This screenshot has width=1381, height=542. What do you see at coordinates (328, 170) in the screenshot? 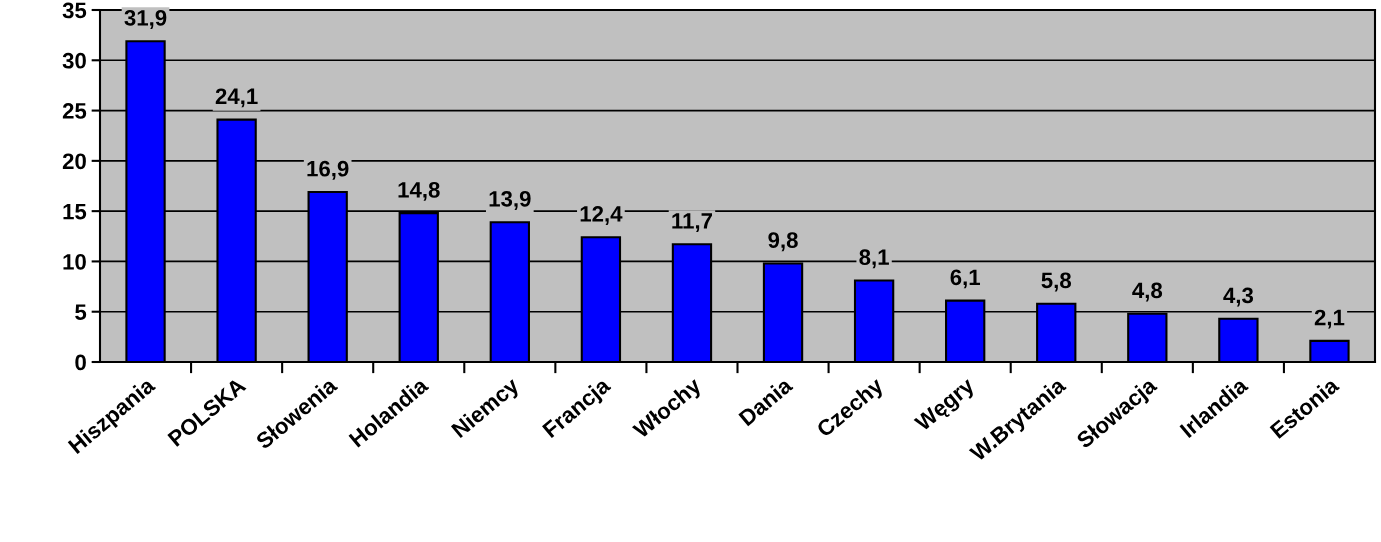
I see `data-label: 16,9` at bounding box center [328, 170].